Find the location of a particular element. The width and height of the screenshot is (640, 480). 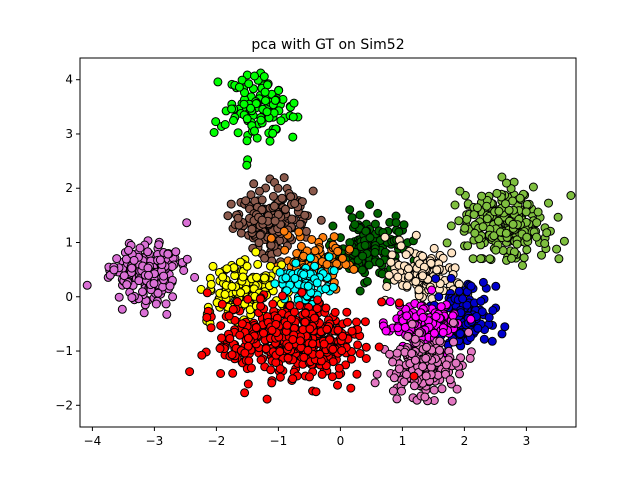

x-axis: −4 −3 −2 −1 0 1 2 3 is located at coordinates (307, 437).